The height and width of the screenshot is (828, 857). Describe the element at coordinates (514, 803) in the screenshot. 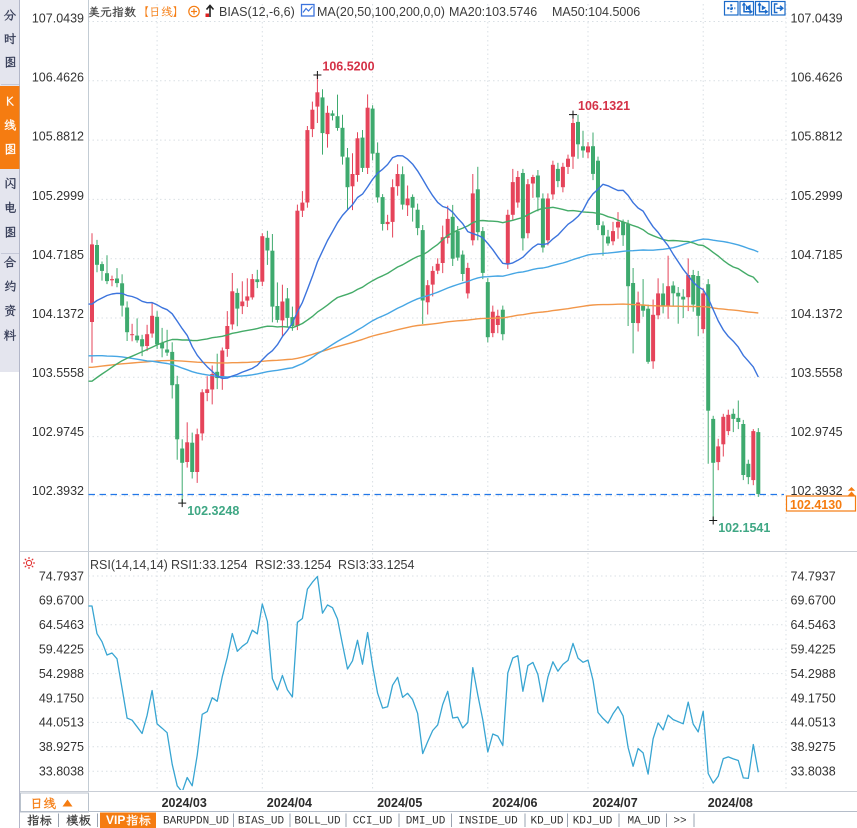

I see `svg-text: 2024/06` at that location.